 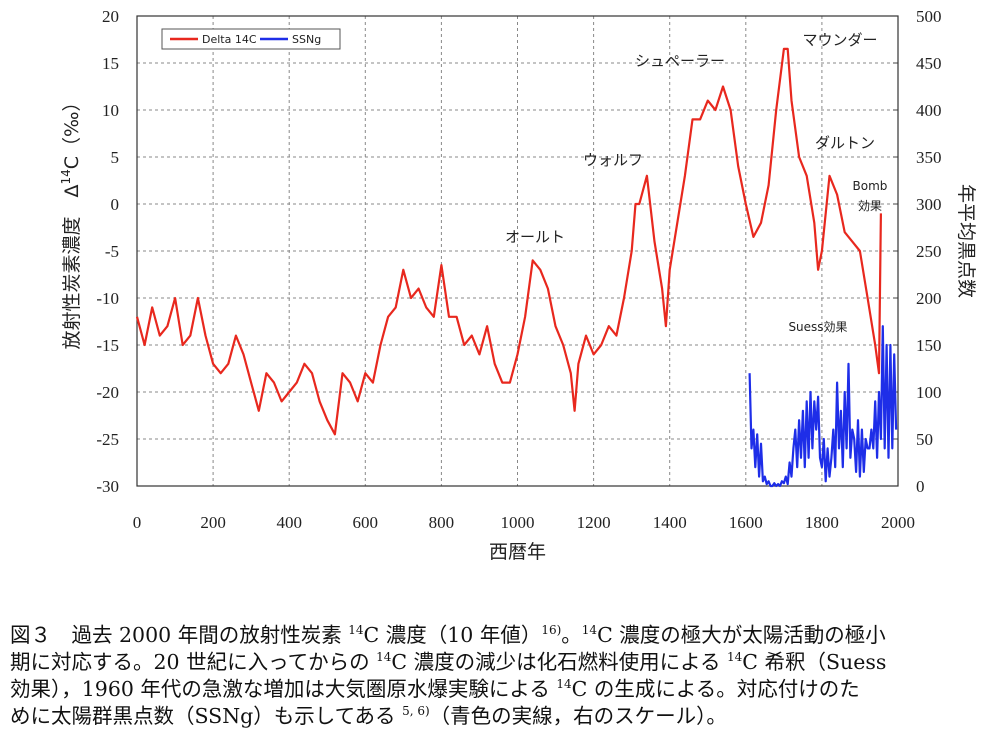 I want to click on caption-text: C 濃度の減少は化石燃料使用による, so click(x=559, y=662).